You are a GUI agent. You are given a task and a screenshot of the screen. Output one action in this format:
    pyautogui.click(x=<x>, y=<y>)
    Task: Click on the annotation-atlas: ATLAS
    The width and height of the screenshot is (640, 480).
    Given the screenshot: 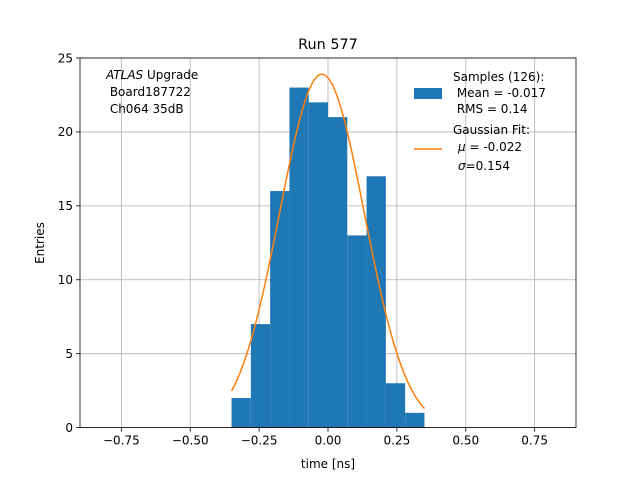 What is the action you would take?
    pyautogui.click(x=124, y=75)
    